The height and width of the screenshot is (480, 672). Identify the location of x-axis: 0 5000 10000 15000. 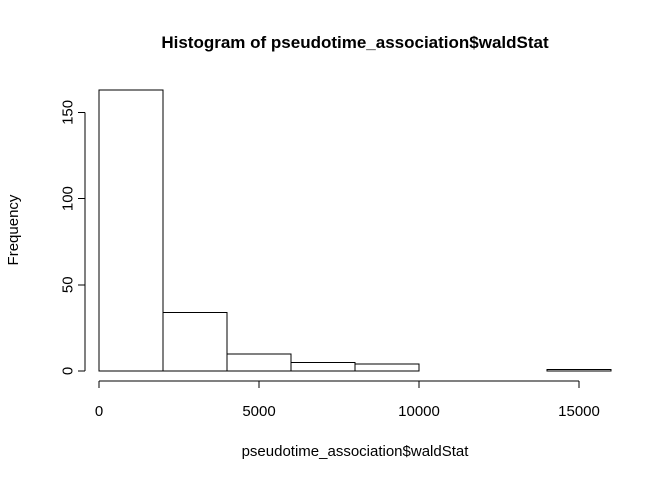
(347, 400).